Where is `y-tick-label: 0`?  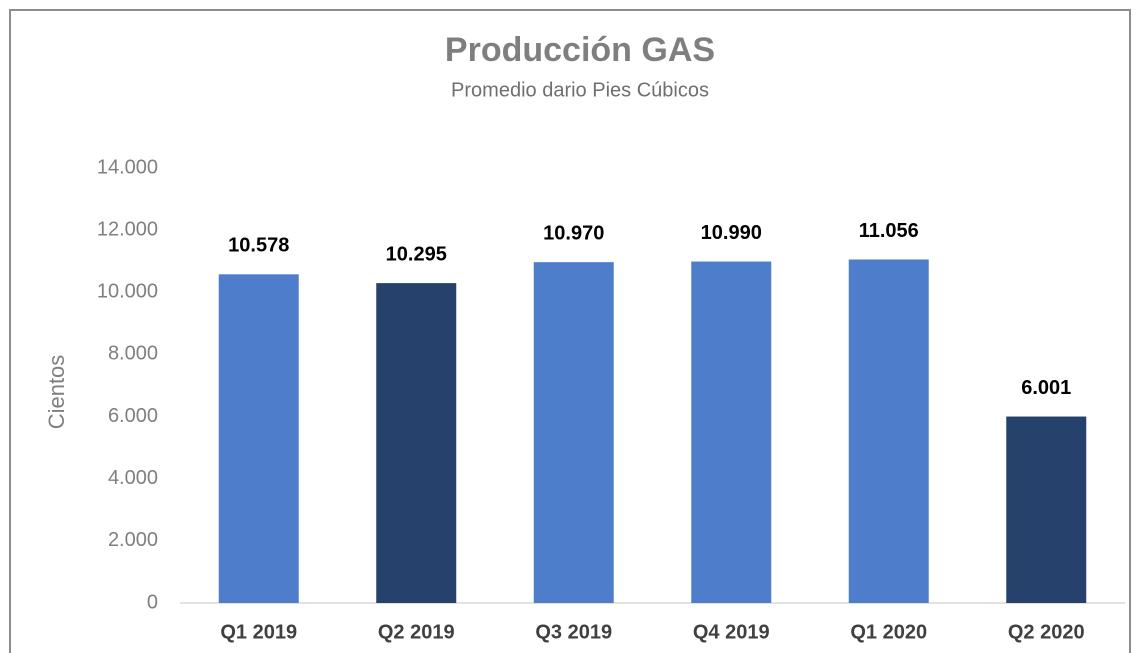 y-tick-label: 0 is located at coordinates (152, 602).